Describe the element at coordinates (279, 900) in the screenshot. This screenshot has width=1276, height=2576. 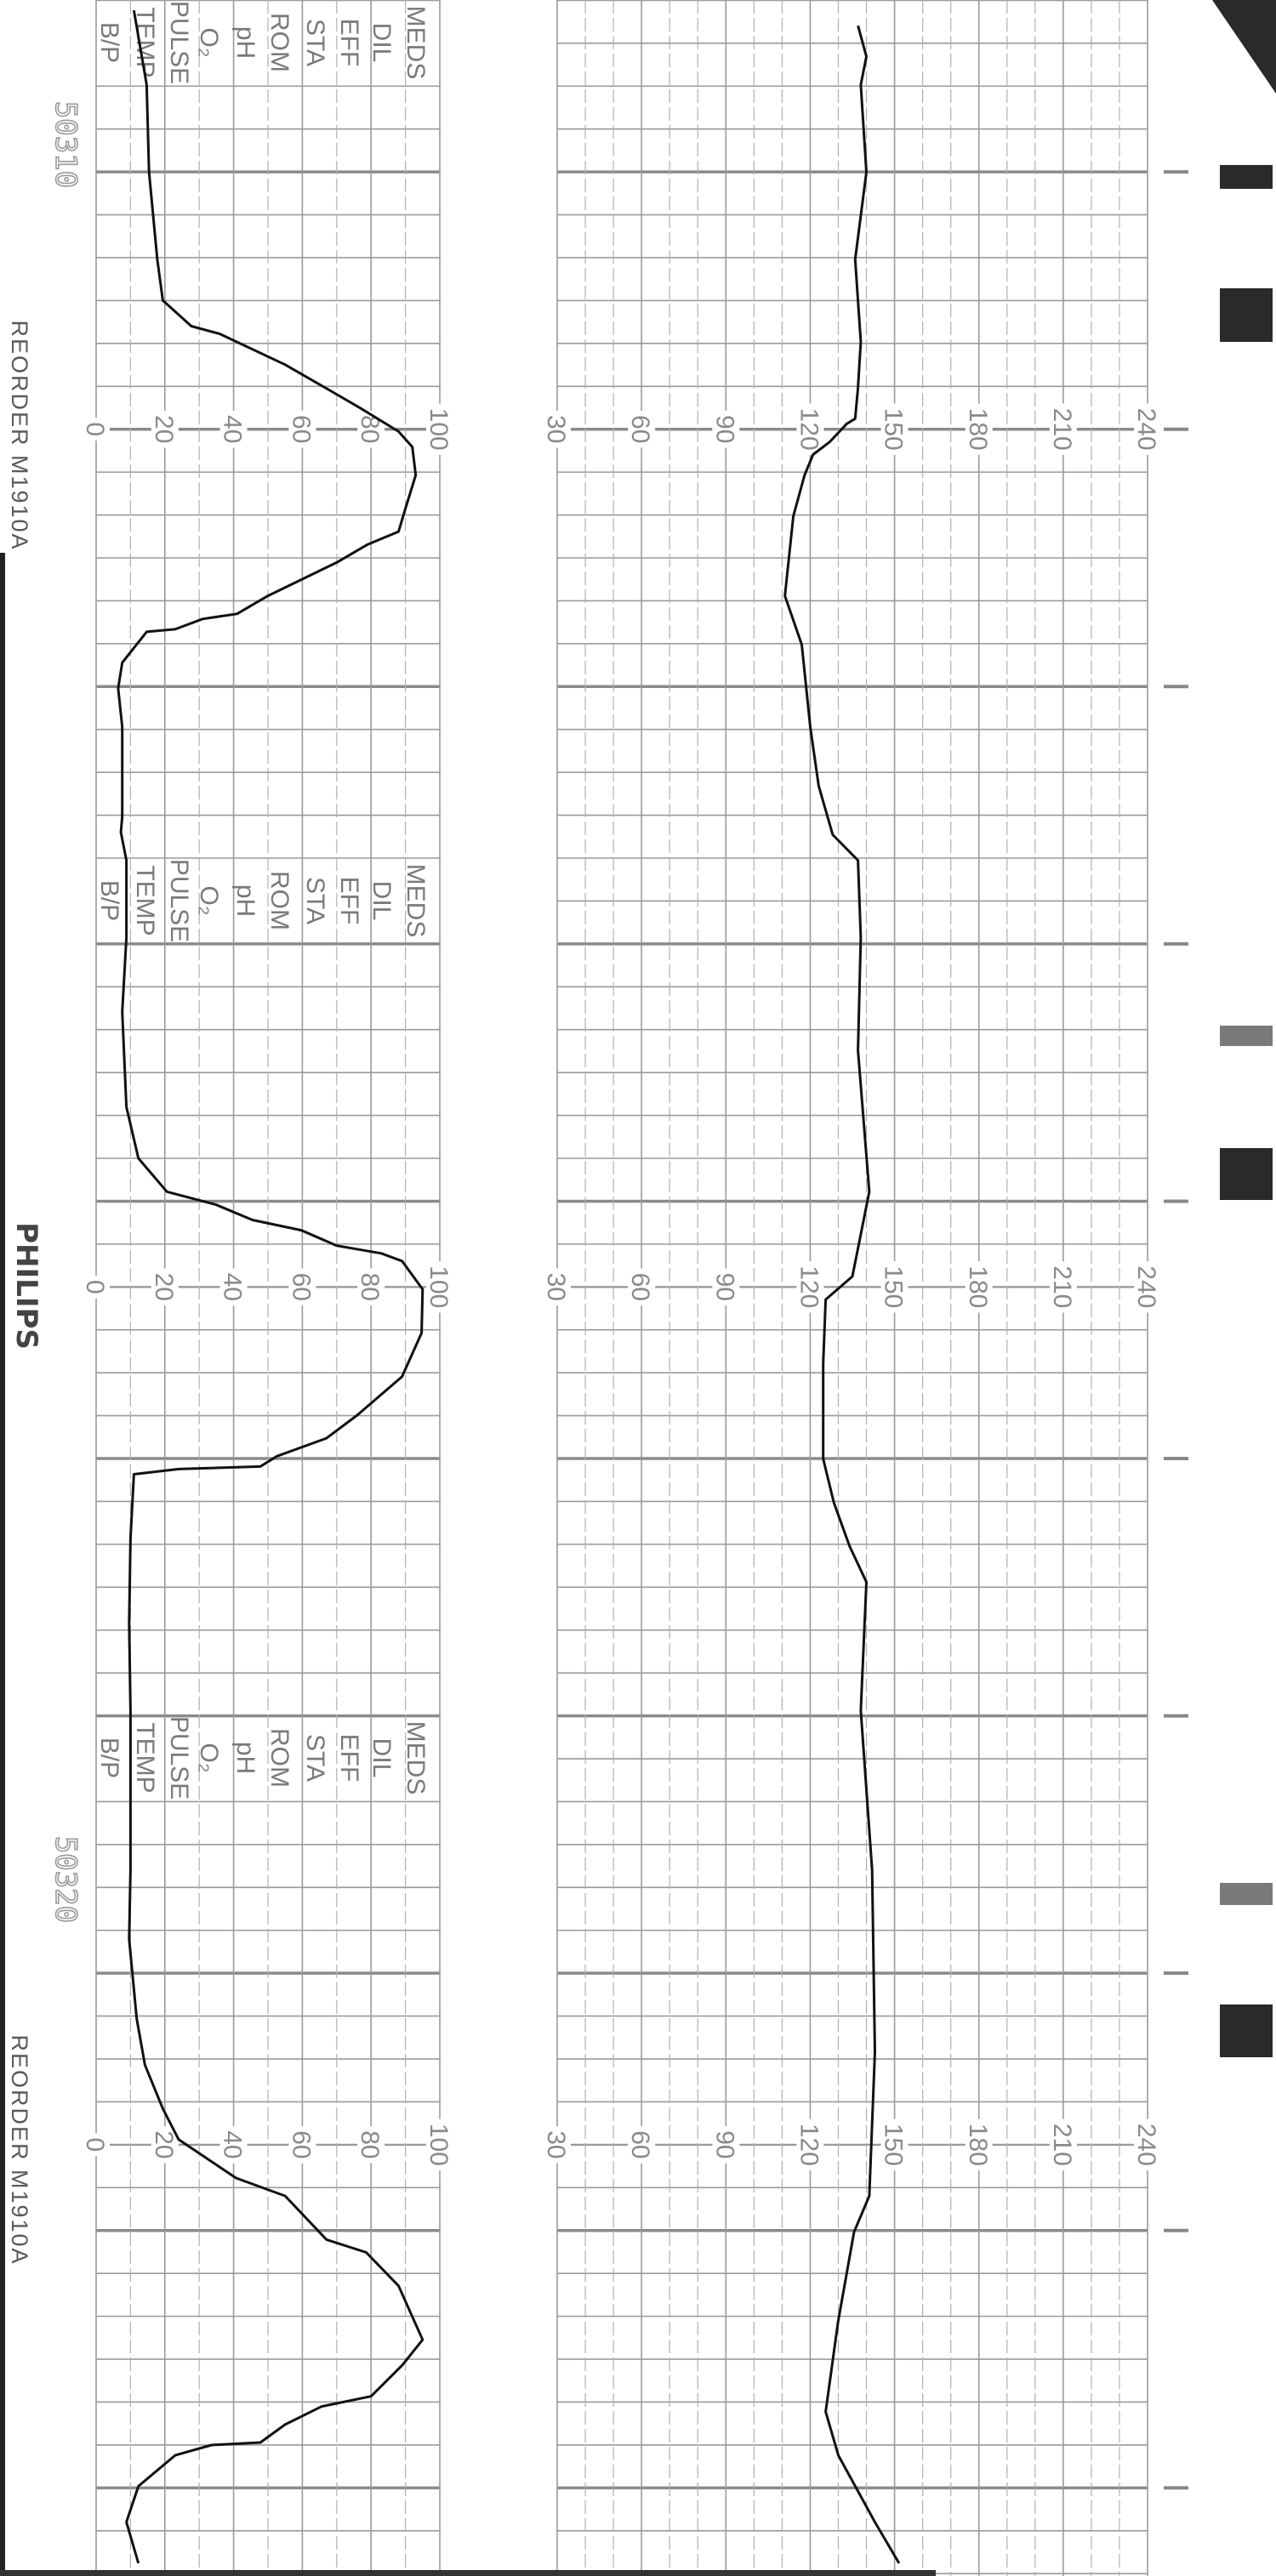
I see `row-label-rom: ROM` at that location.